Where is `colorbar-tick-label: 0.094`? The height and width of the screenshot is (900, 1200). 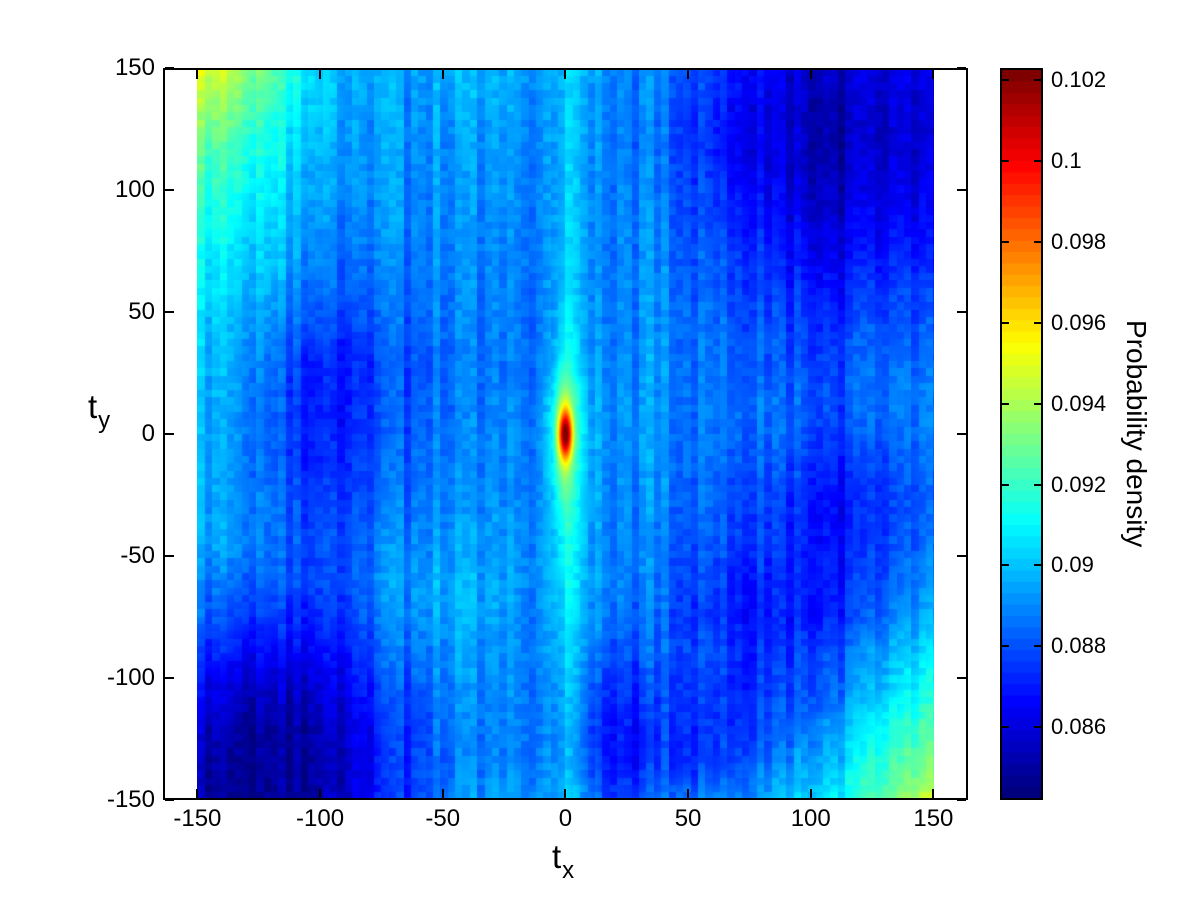
colorbar-tick-label: 0.094 is located at coordinates (1079, 403).